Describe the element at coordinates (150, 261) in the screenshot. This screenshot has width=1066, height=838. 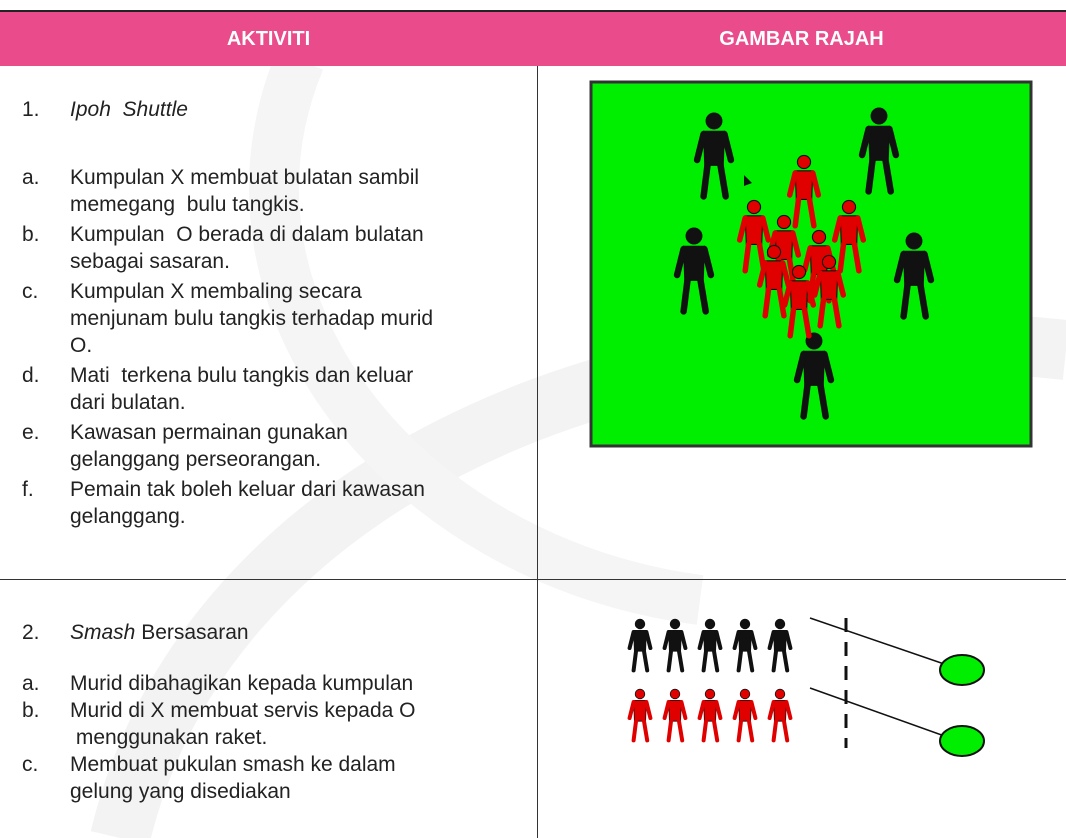
I see `item-text: sebagai sasaran.` at that location.